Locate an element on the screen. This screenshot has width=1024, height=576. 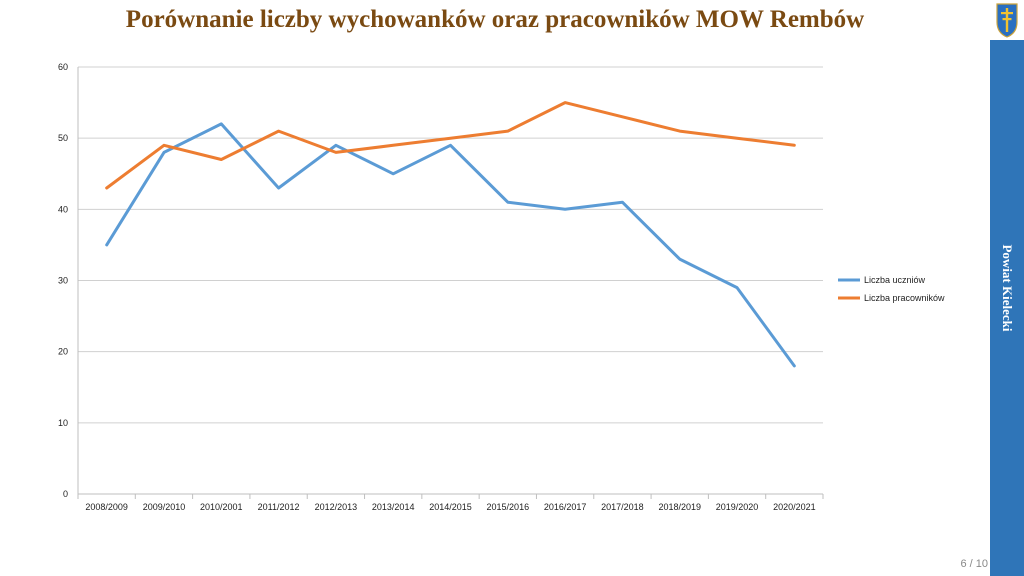
x-tick-label: 2016/2017 is located at coordinates (565, 507).